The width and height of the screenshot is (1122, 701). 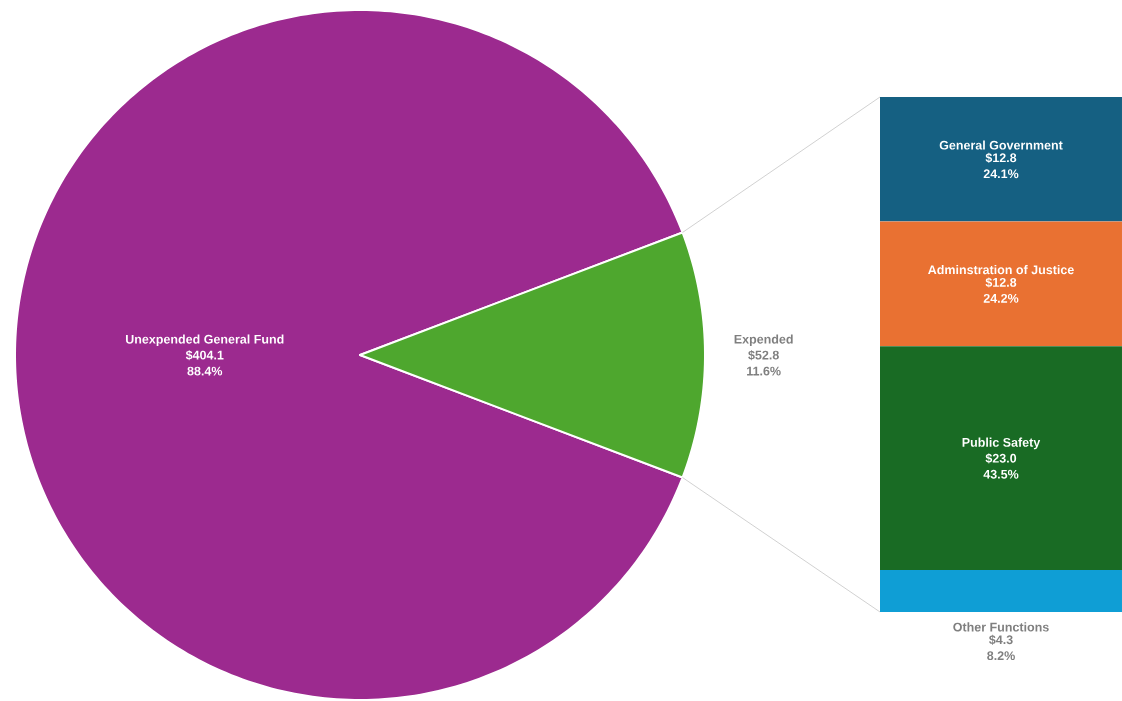 What do you see at coordinates (1001, 647) in the screenshot?
I see `data-label: $4.3 8.2%` at bounding box center [1001, 647].